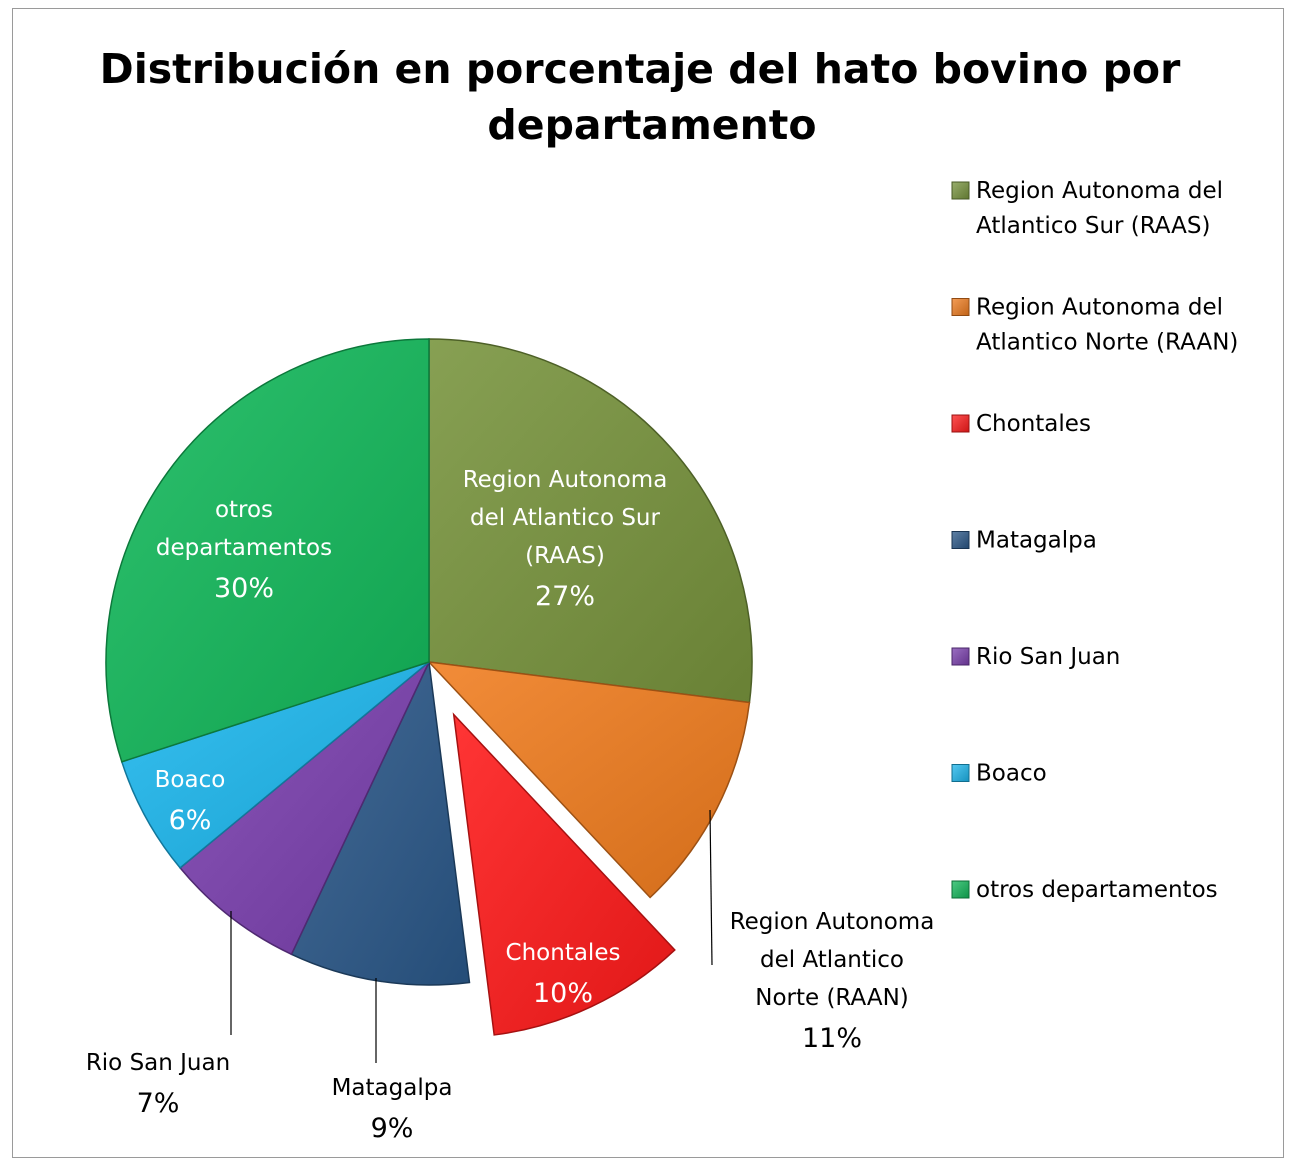  What do you see at coordinates (960, 423) in the screenshot?
I see `legend-swatch-chontales` at bounding box center [960, 423].